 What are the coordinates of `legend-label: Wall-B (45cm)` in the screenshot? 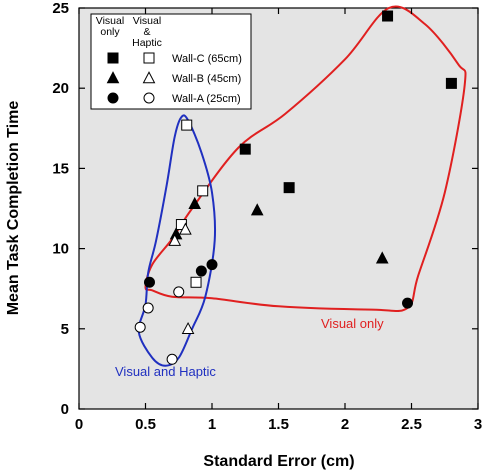 It's located at (206, 79).